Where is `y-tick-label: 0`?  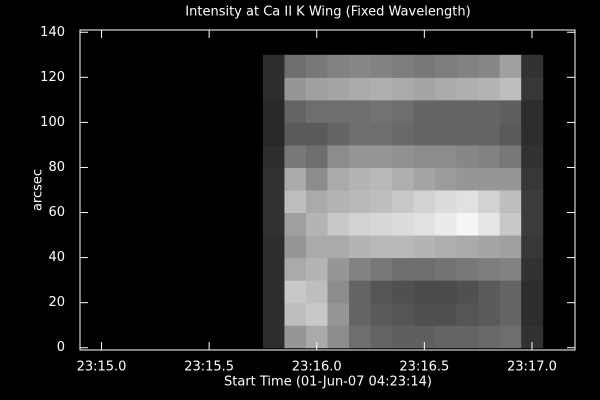 y-tick-label: 0 is located at coordinates (61, 347).